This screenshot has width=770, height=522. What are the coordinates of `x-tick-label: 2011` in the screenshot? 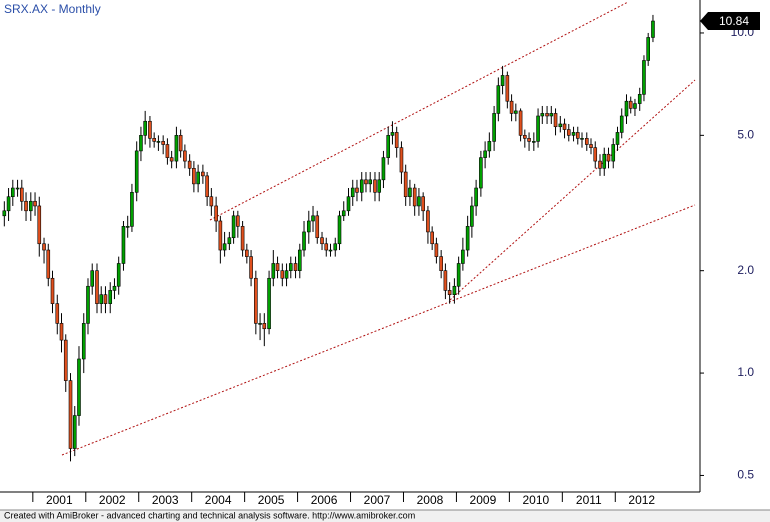 It's located at (589, 500).